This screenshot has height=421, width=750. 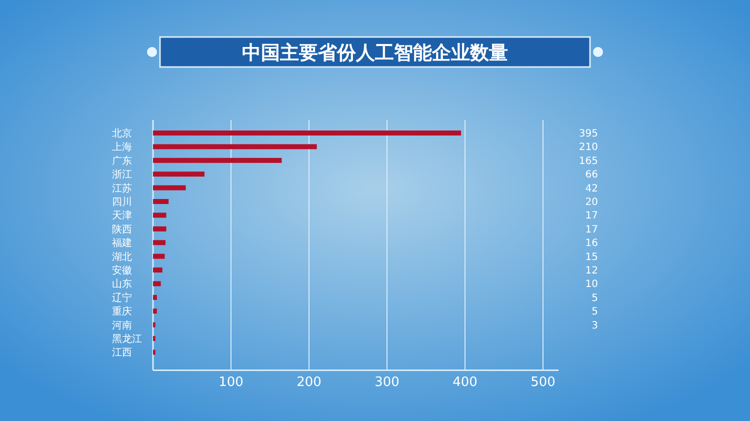 I want to click on y-tick-label: 江苏, so click(x=122, y=188).